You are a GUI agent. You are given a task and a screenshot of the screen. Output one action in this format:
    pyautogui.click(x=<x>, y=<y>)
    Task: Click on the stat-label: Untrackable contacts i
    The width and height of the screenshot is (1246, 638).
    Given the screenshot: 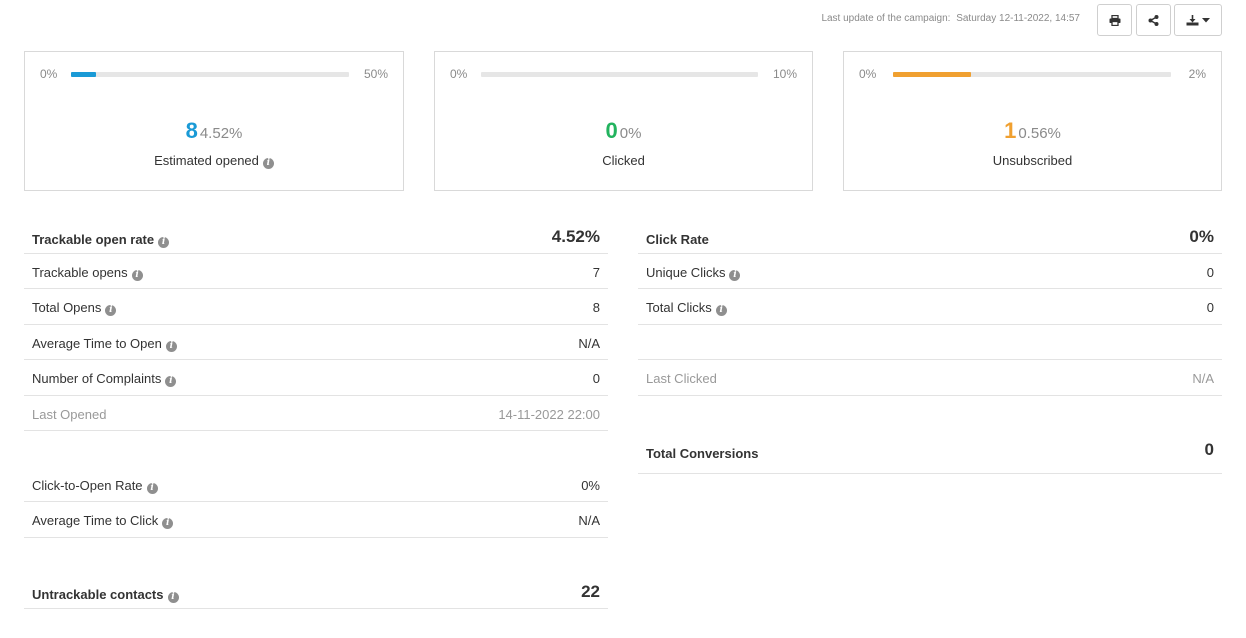 What is the action you would take?
    pyautogui.click(x=105, y=595)
    